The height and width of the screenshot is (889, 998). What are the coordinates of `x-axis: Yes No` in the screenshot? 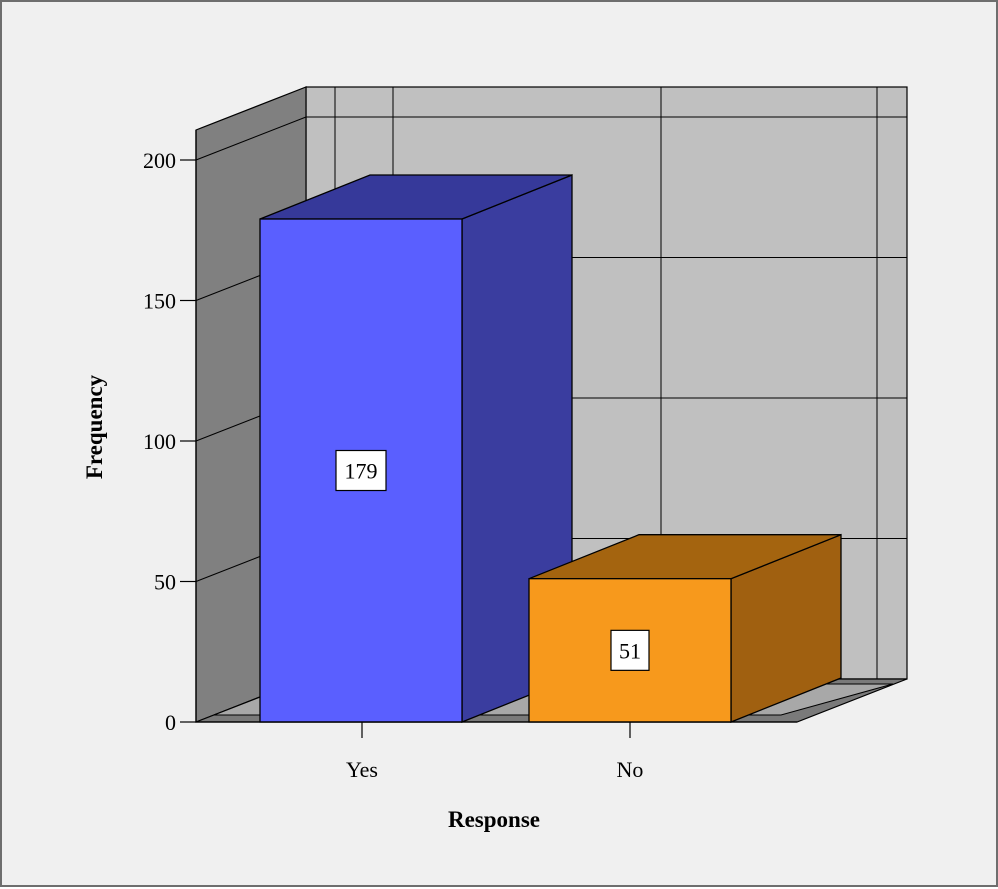 It's located at (496, 751).